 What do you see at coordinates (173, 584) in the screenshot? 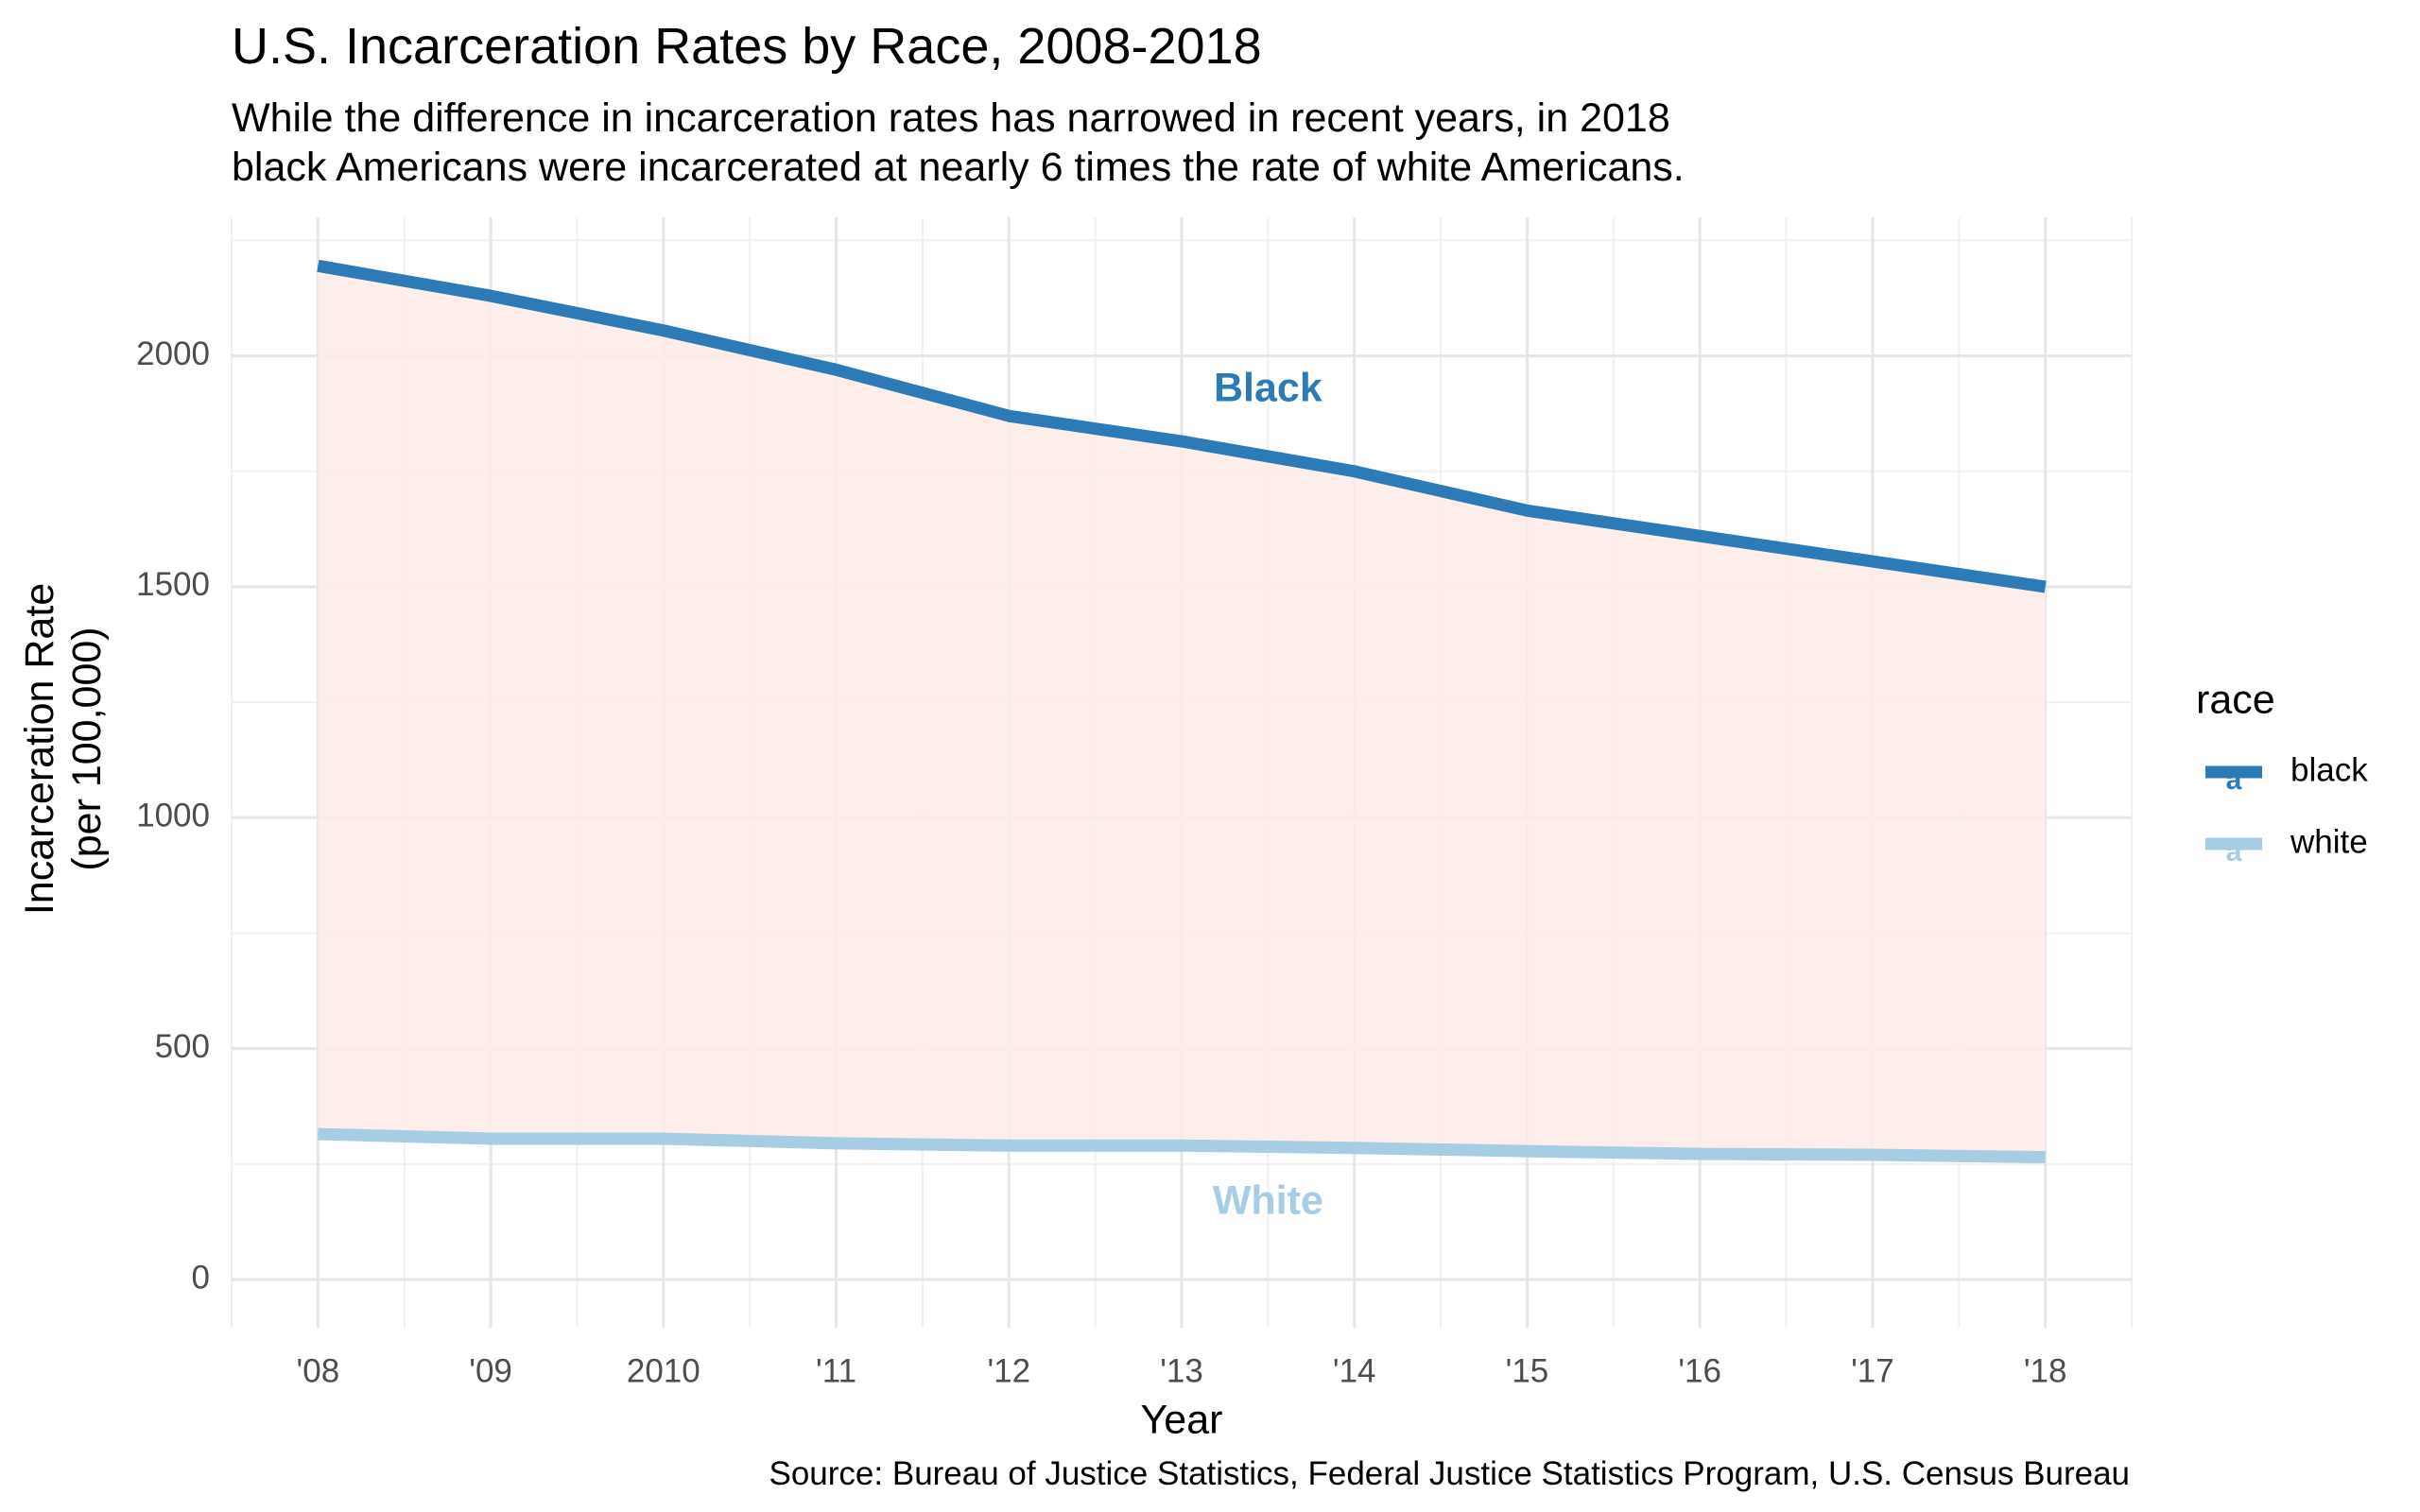
I see `y-tick-label: 1500` at bounding box center [173, 584].